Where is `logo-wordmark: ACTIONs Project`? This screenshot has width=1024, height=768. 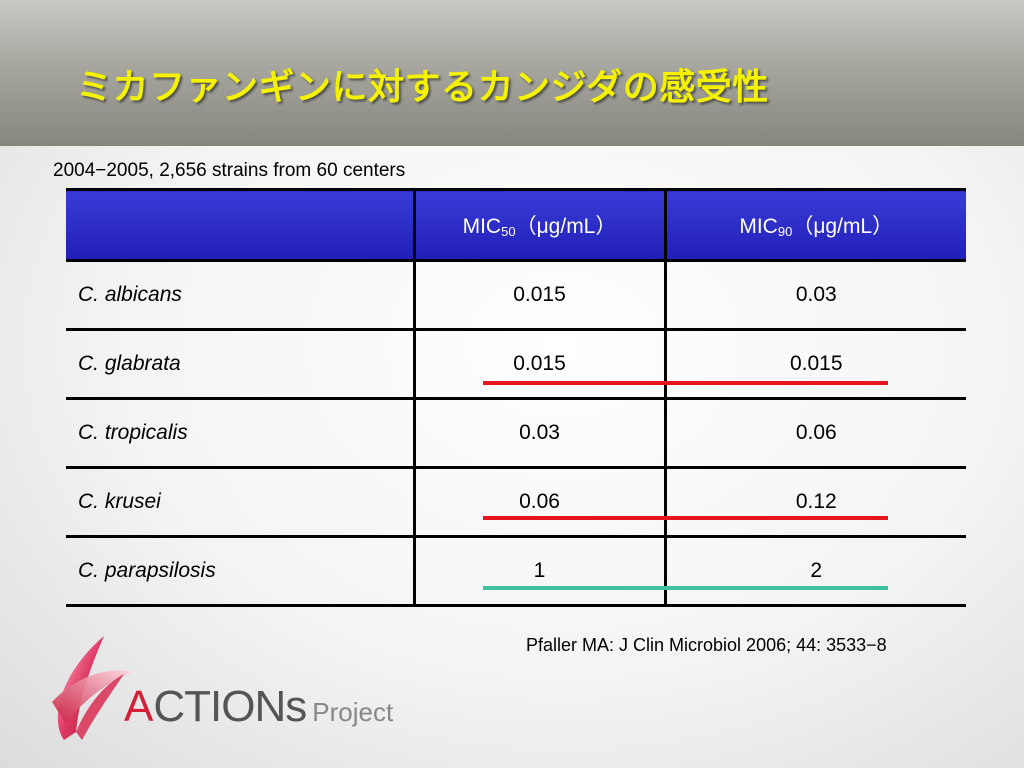 logo-wordmark: ACTIONs Project is located at coordinates (258, 707).